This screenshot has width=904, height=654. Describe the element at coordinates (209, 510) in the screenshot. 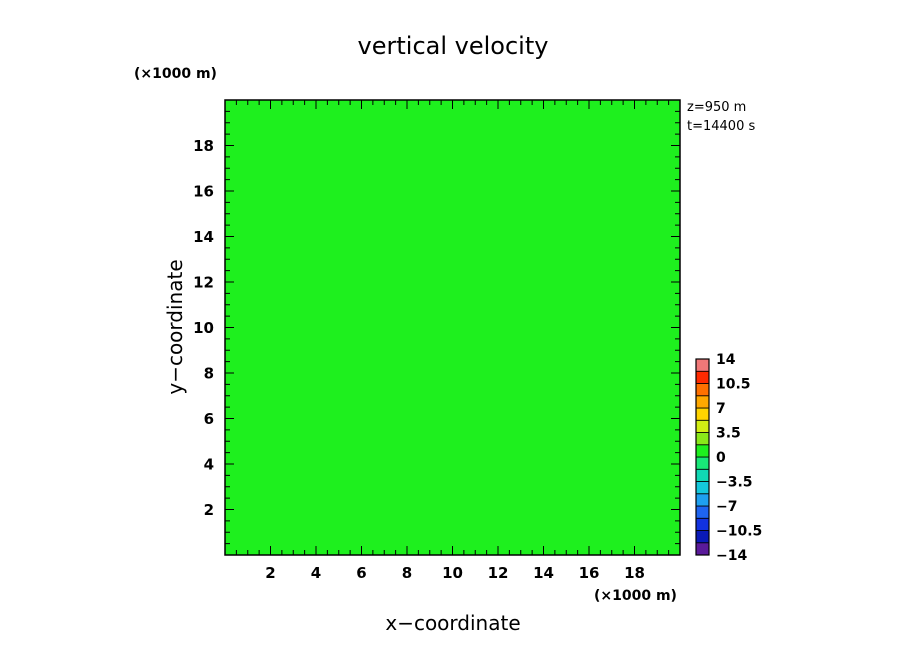

I see `y-tick-label: 2` at that location.